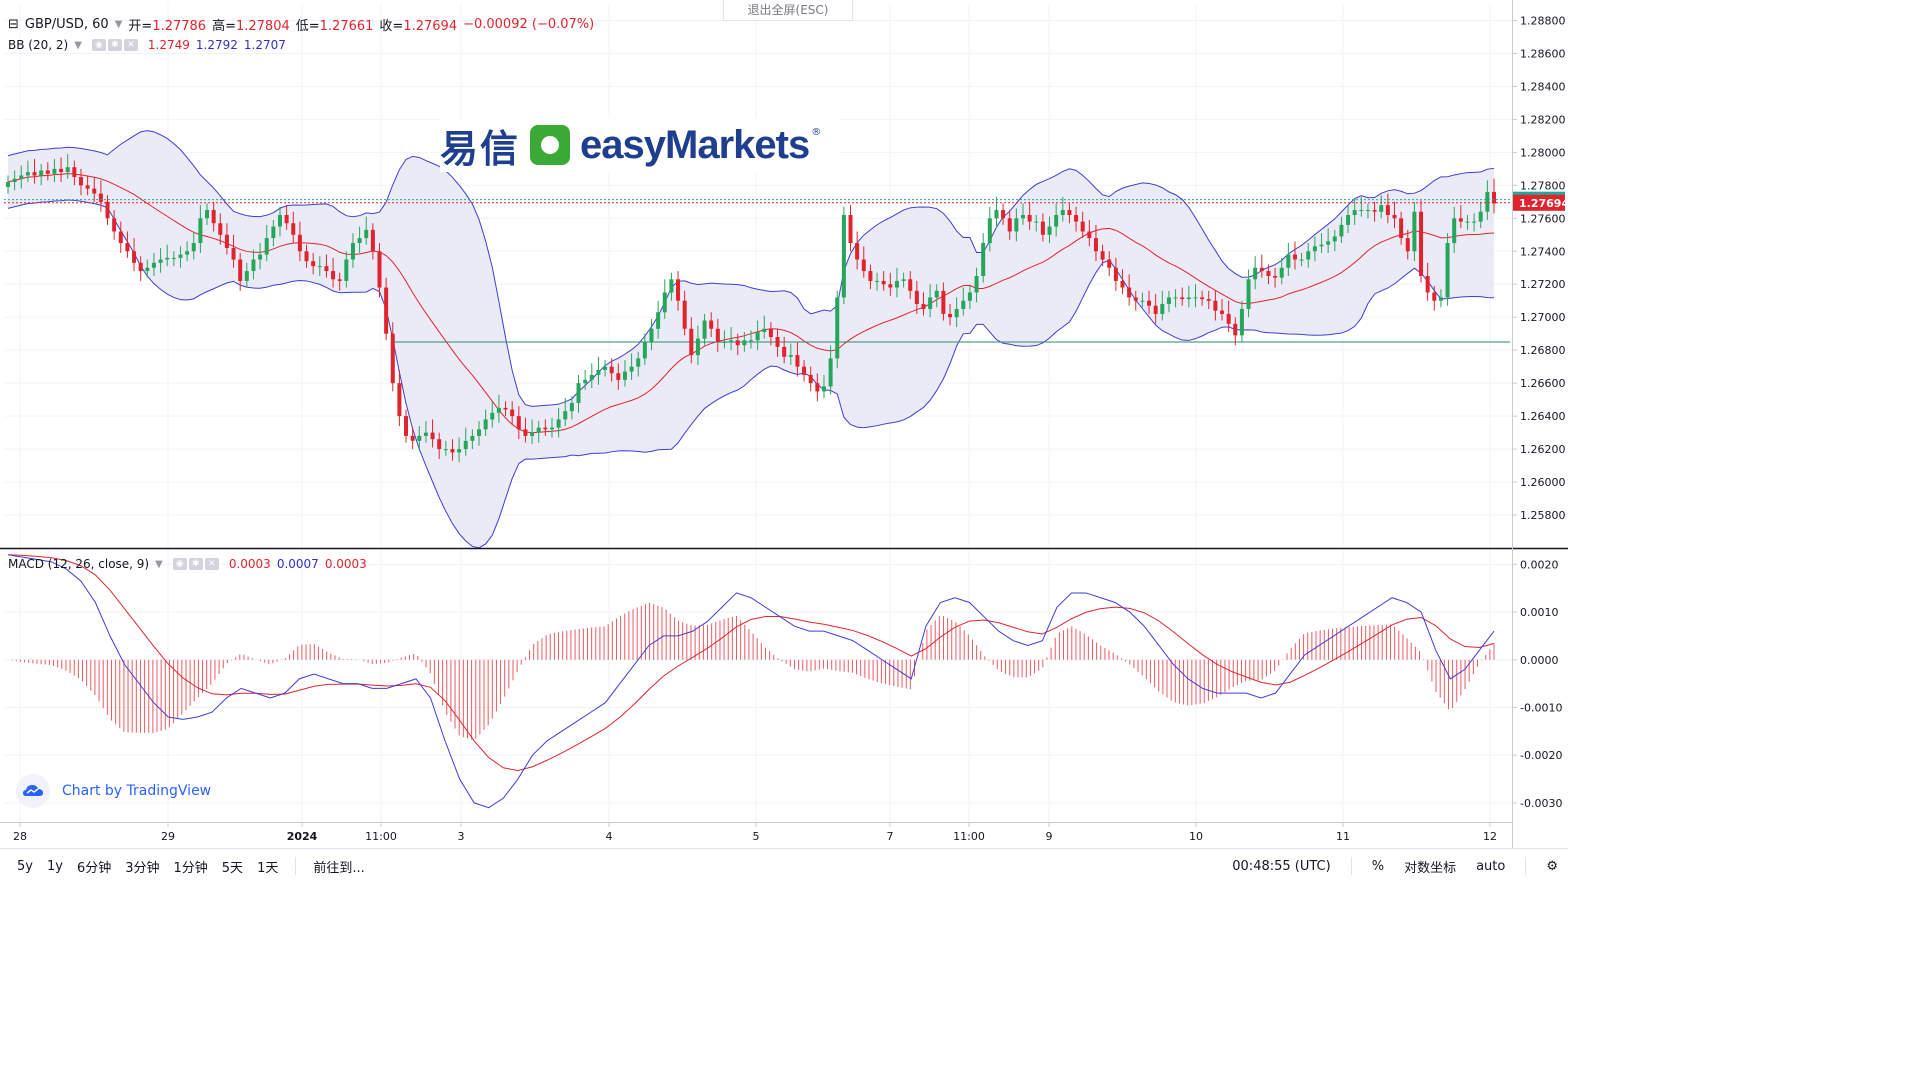 The width and height of the screenshot is (1920, 1080). I want to click on macd-hist-value: 0.0003, so click(249, 564).